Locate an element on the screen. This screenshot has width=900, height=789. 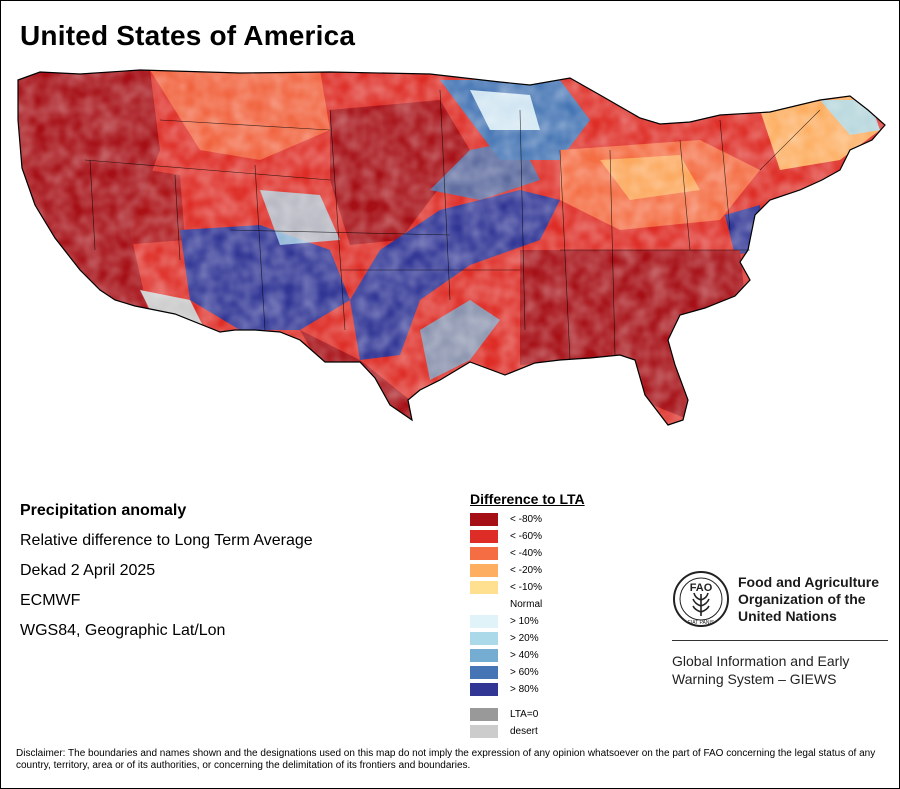
map-description: Relative difference to Long Term Average is located at coordinates (166, 540).